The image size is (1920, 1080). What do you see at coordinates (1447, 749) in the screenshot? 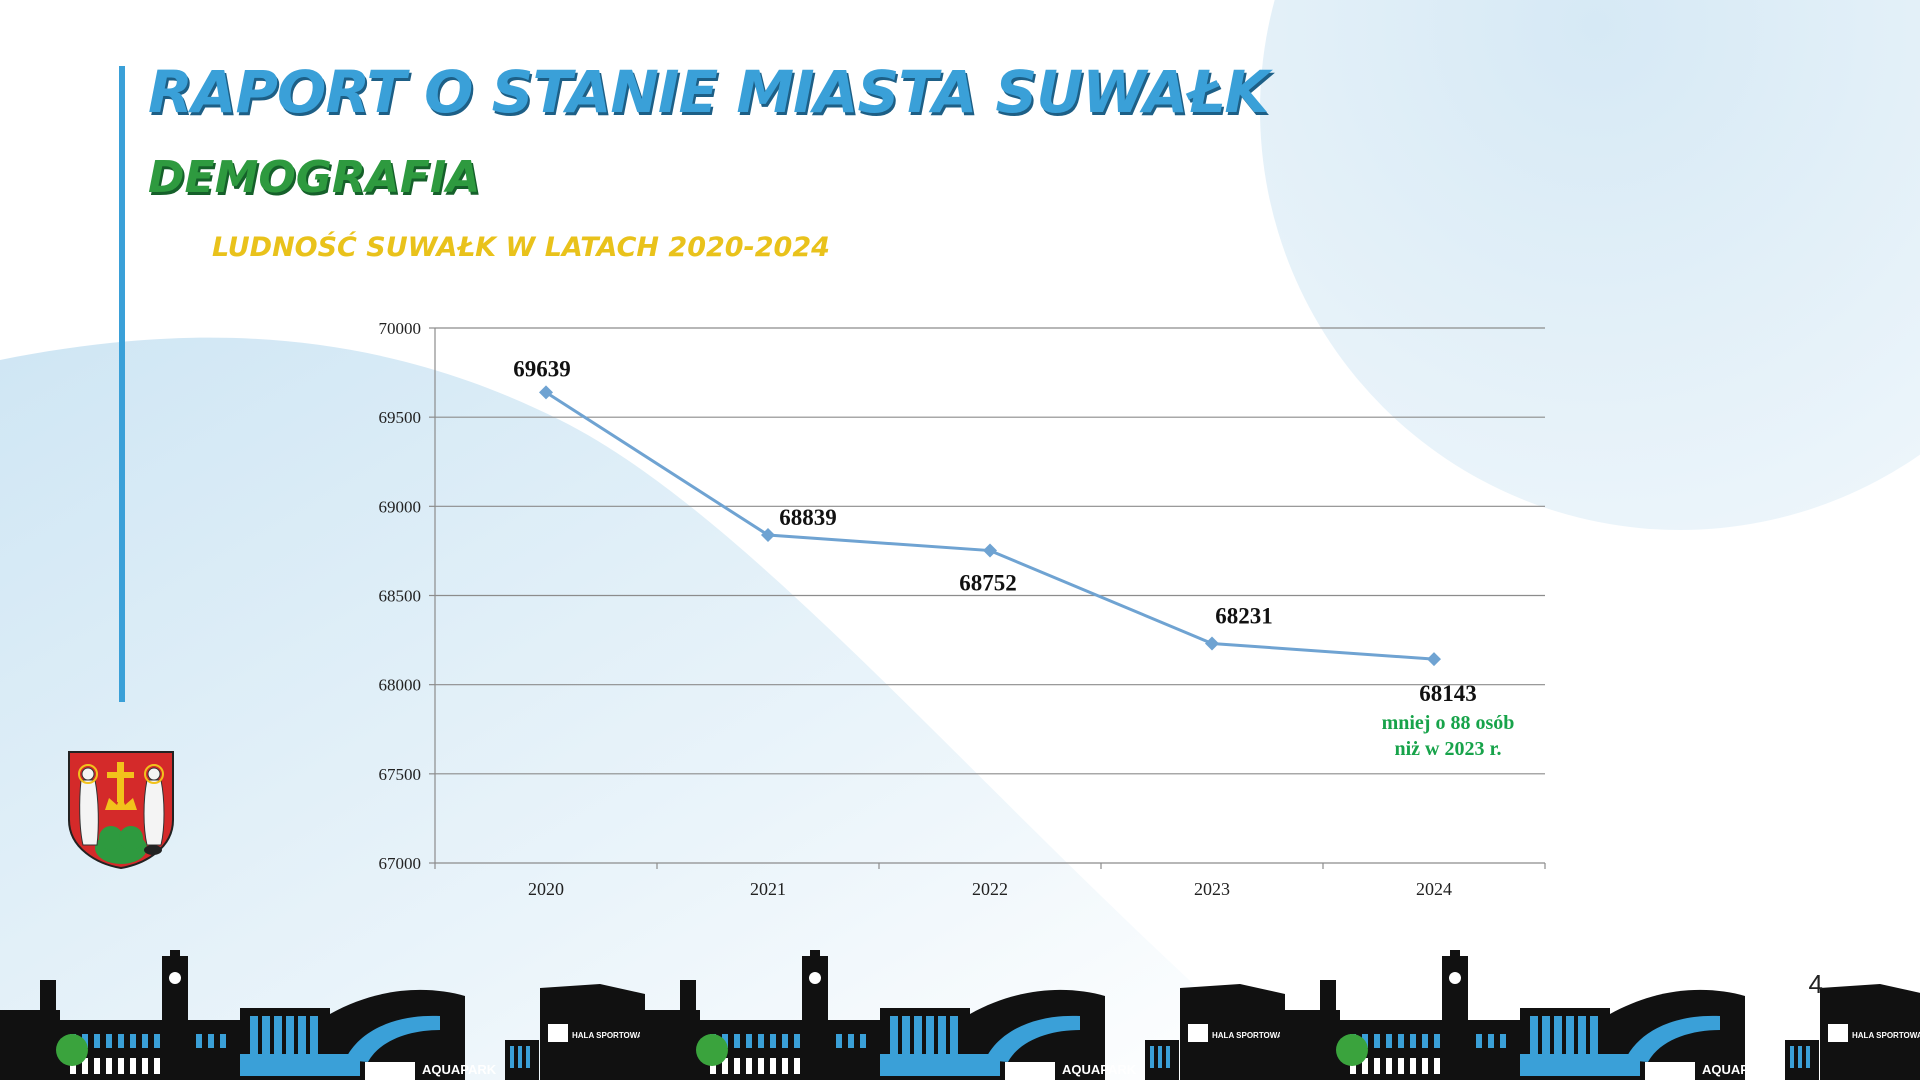
I see `annotation-line: niż w 2023 r.` at bounding box center [1447, 749].